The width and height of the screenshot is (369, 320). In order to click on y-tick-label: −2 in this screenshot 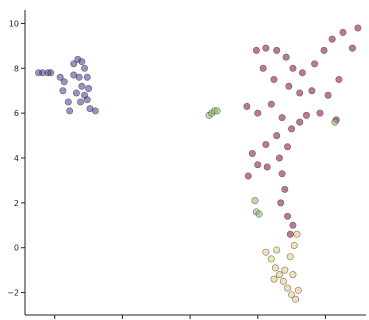, I will do `click(13, 293)`.